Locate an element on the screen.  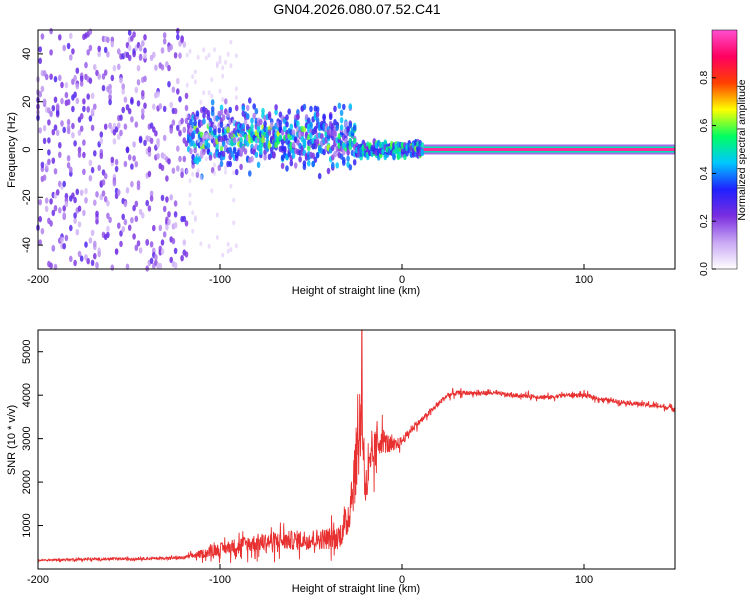
snr-y-axis-title: SNR (10 * v/v) is located at coordinates (12, 440).